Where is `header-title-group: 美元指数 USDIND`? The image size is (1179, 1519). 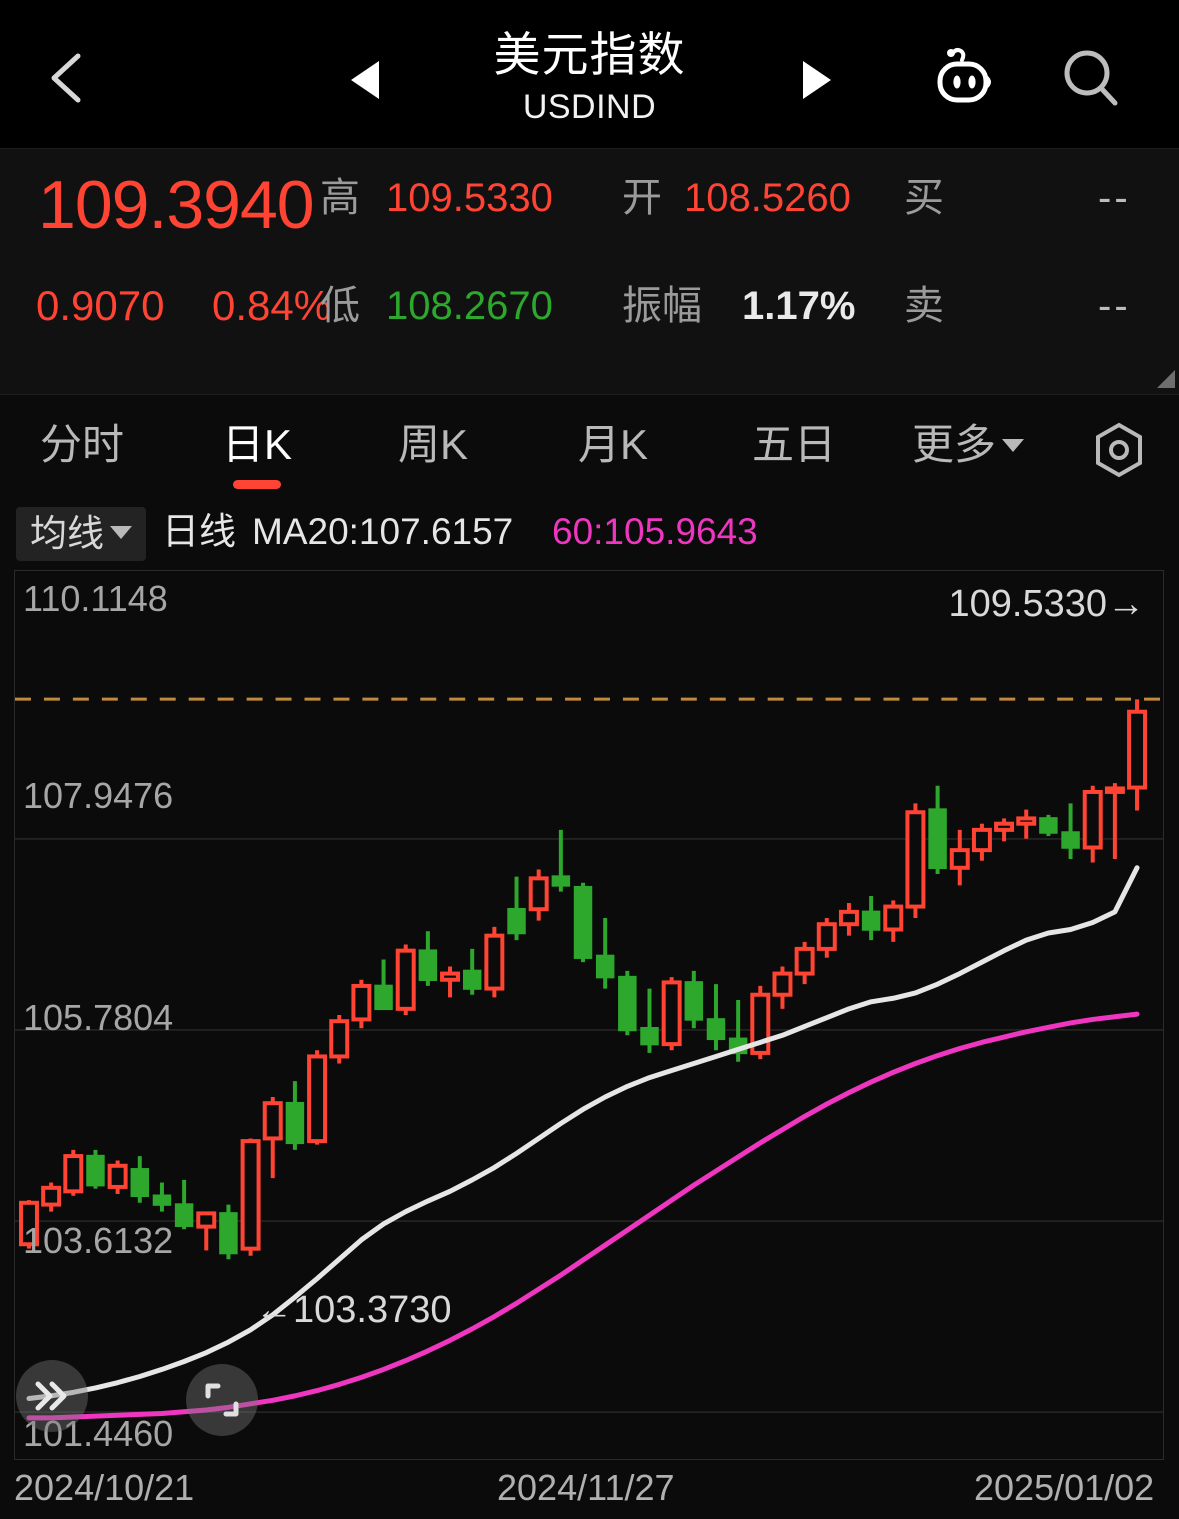 header-title-group: 美元指数 USDIND is located at coordinates (589, 77).